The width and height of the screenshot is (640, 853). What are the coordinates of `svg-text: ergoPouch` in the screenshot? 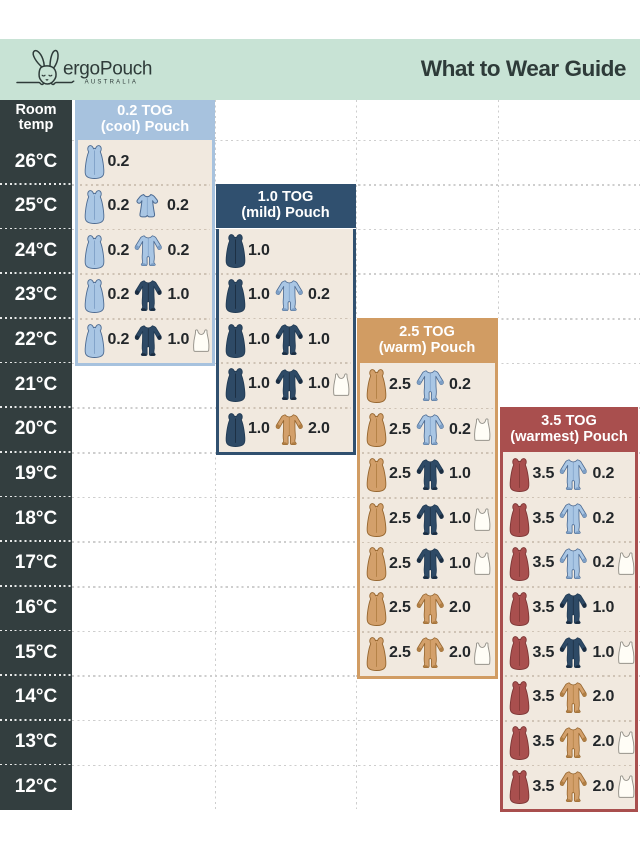 It's located at (107, 68).